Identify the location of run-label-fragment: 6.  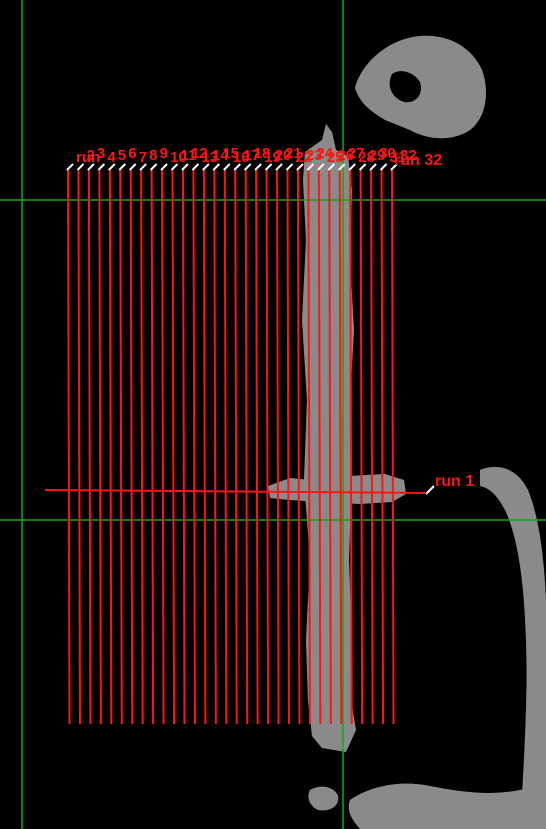
(132, 153).